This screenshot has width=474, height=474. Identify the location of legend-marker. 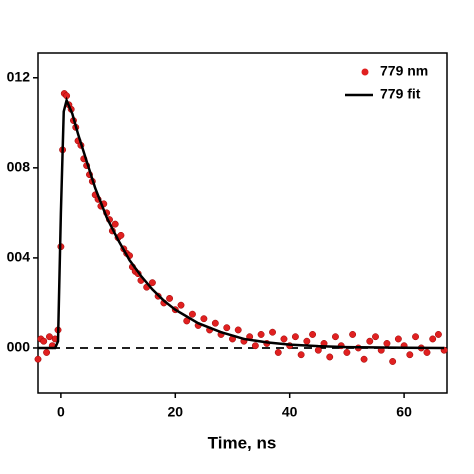
(365, 72).